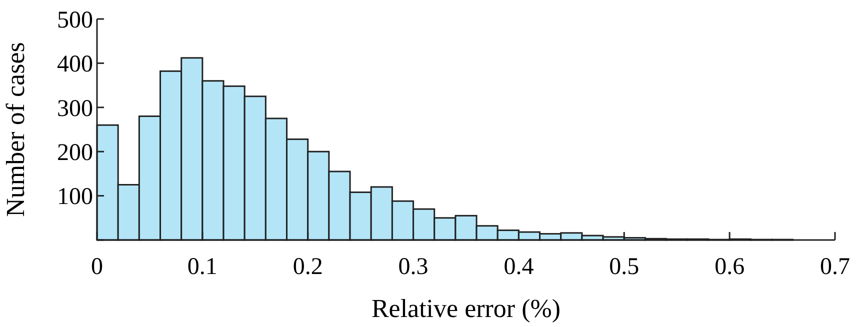 This screenshot has height=327, width=858. I want to click on y-axis-title: Number of cases, so click(15, 129).